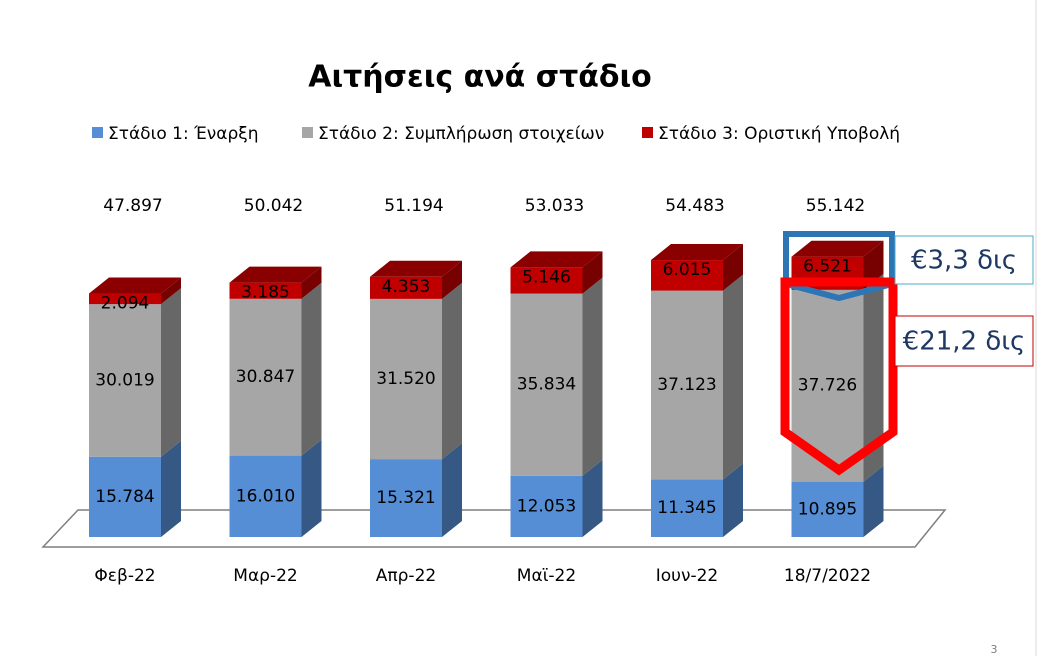 The image size is (1042, 656). What do you see at coordinates (694, 206) in the screenshot?
I see `total-label: 54.483` at bounding box center [694, 206].